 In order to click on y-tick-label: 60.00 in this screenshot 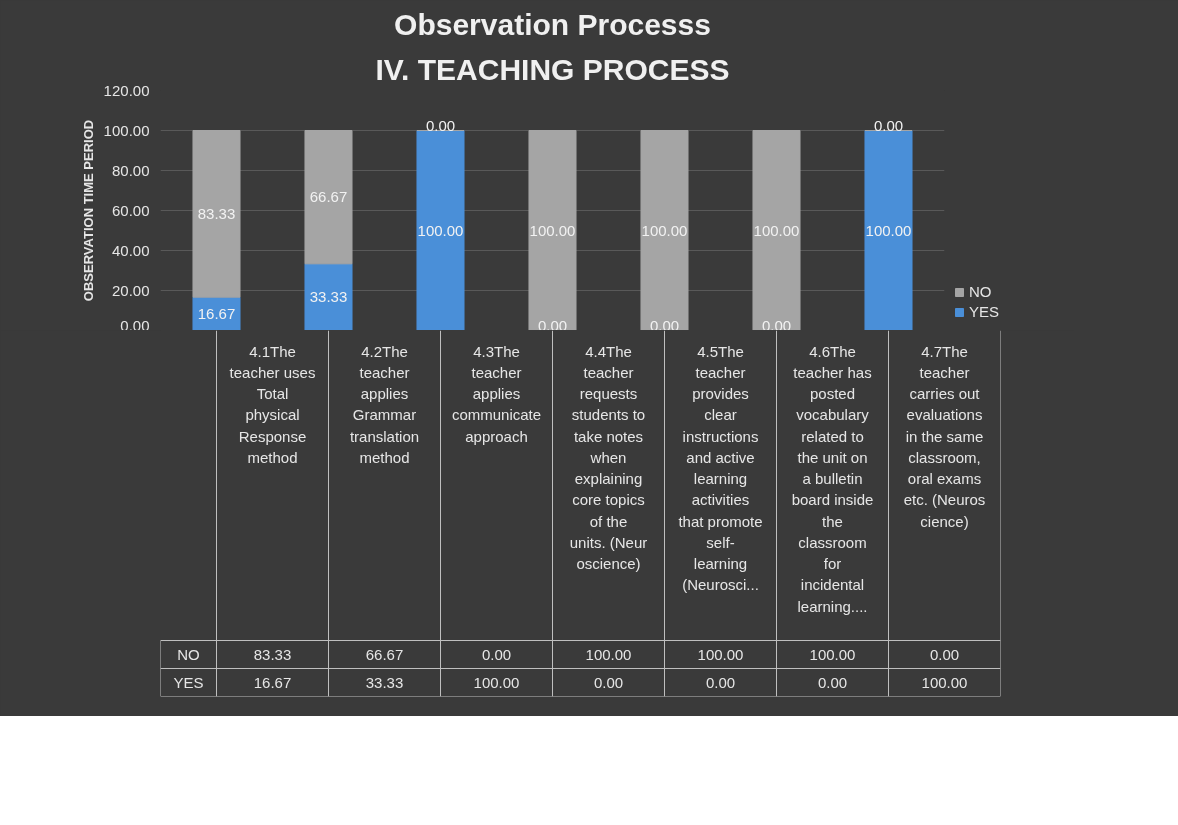, I will do `click(130, 210)`.